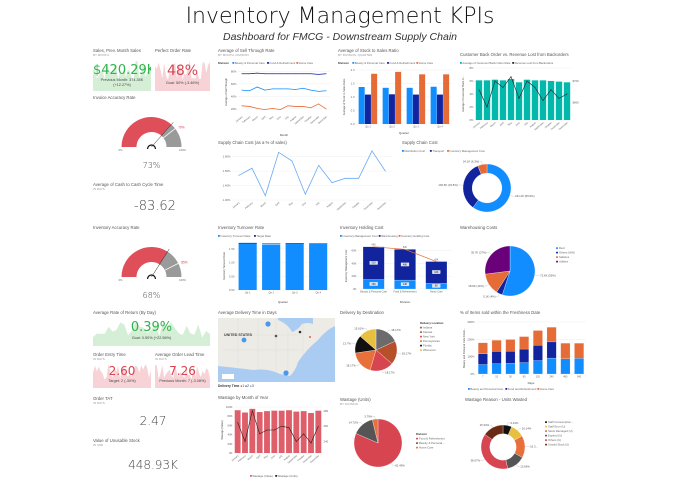 The width and height of the screenshot is (680, 481). I want to click on legend-label: 1, so click(243, 386).